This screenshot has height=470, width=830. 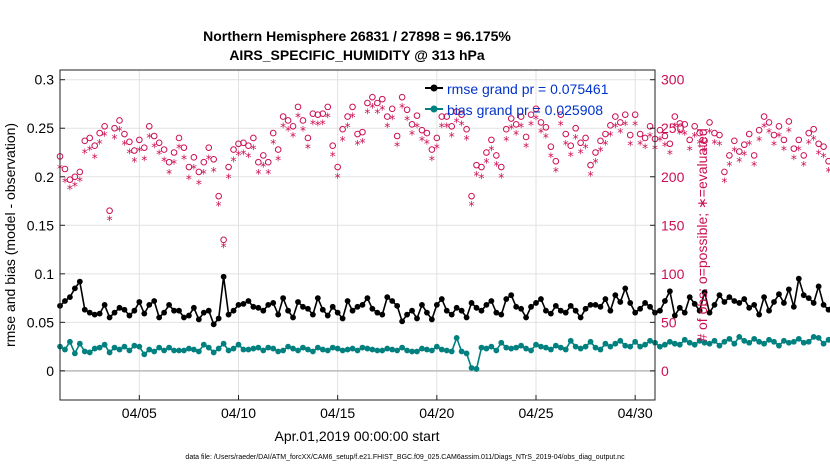 What do you see at coordinates (535, 413) in the screenshot?
I see `x-tick-label: 04/25` at bounding box center [535, 413].